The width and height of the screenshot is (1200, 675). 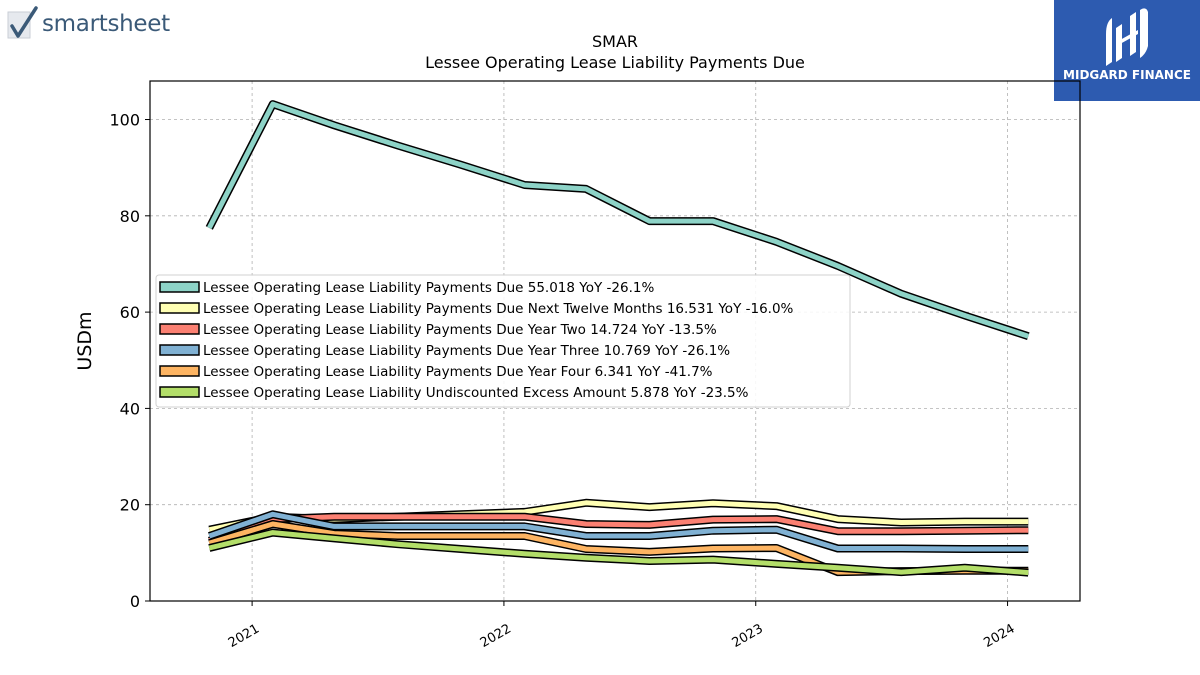 I want to click on x-tick-label: 2022, so click(x=496, y=636).